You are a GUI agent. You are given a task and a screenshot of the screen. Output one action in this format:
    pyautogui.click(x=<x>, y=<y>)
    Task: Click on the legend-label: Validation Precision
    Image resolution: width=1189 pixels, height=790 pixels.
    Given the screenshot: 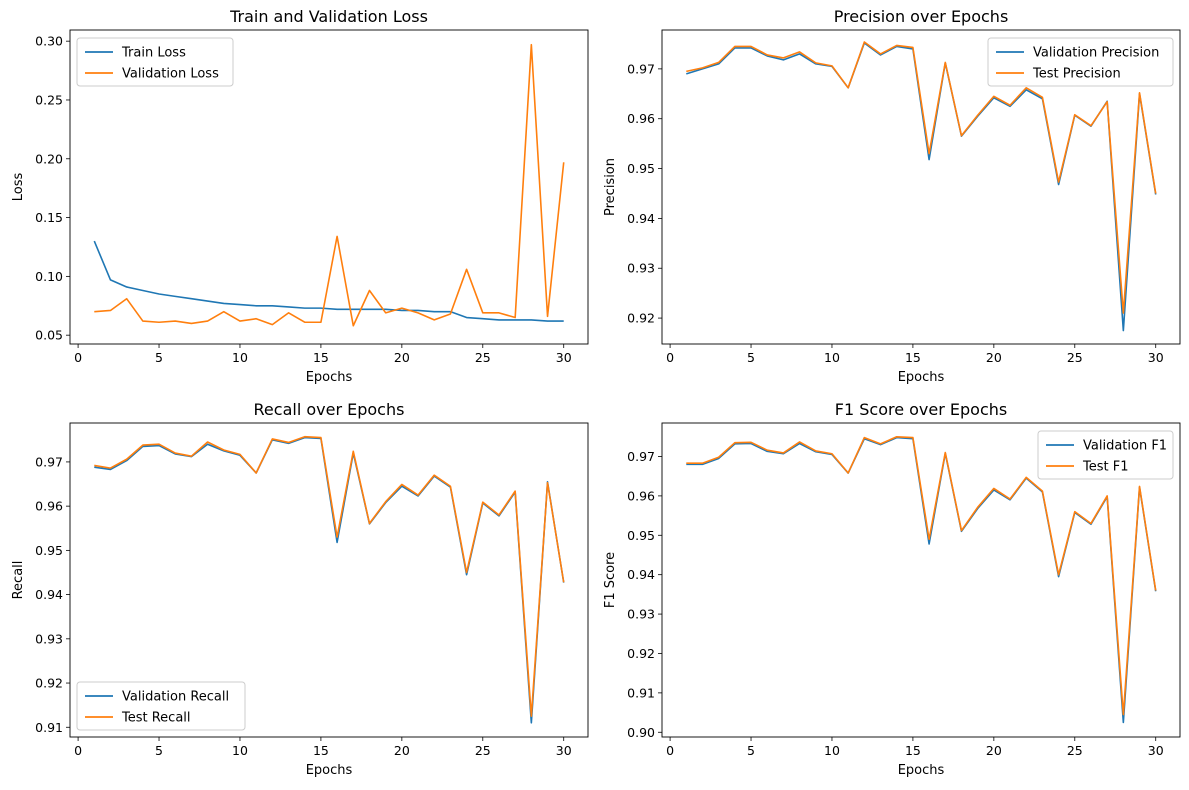 What is the action you would take?
    pyautogui.click(x=1096, y=53)
    